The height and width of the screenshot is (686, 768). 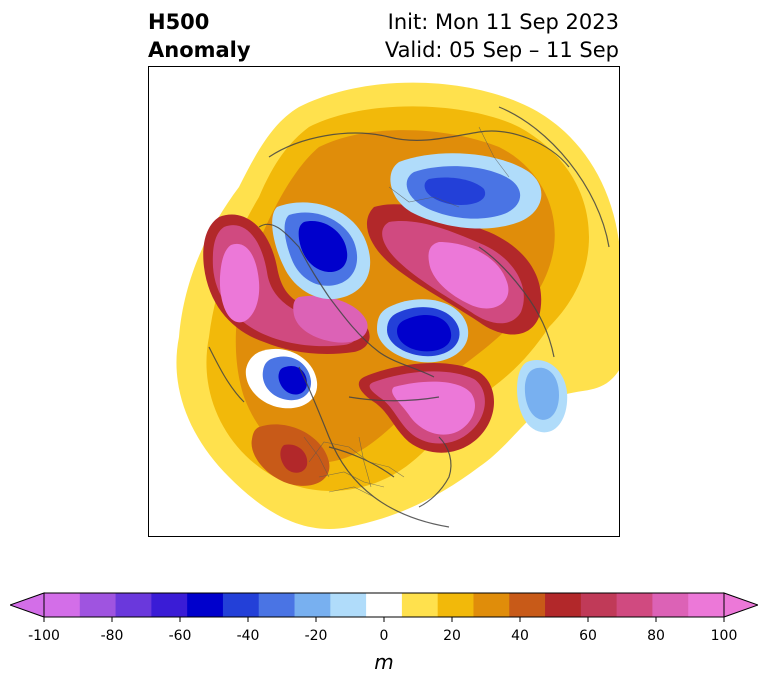 I want to click on colorbar-tick-label: -40, so click(x=248, y=636).